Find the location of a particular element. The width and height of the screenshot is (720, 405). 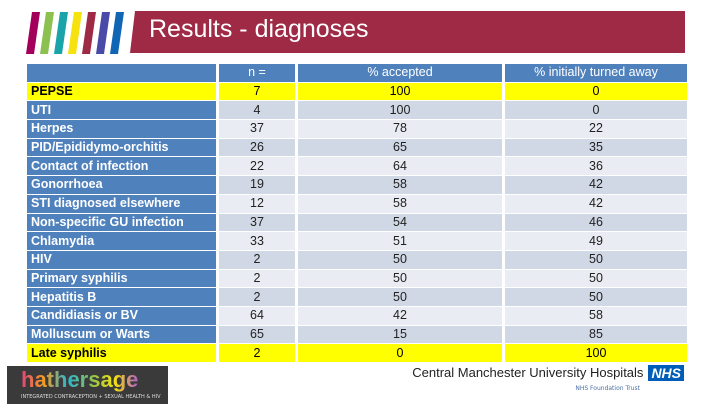

cell-turned-away: 36 is located at coordinates (596, 166).